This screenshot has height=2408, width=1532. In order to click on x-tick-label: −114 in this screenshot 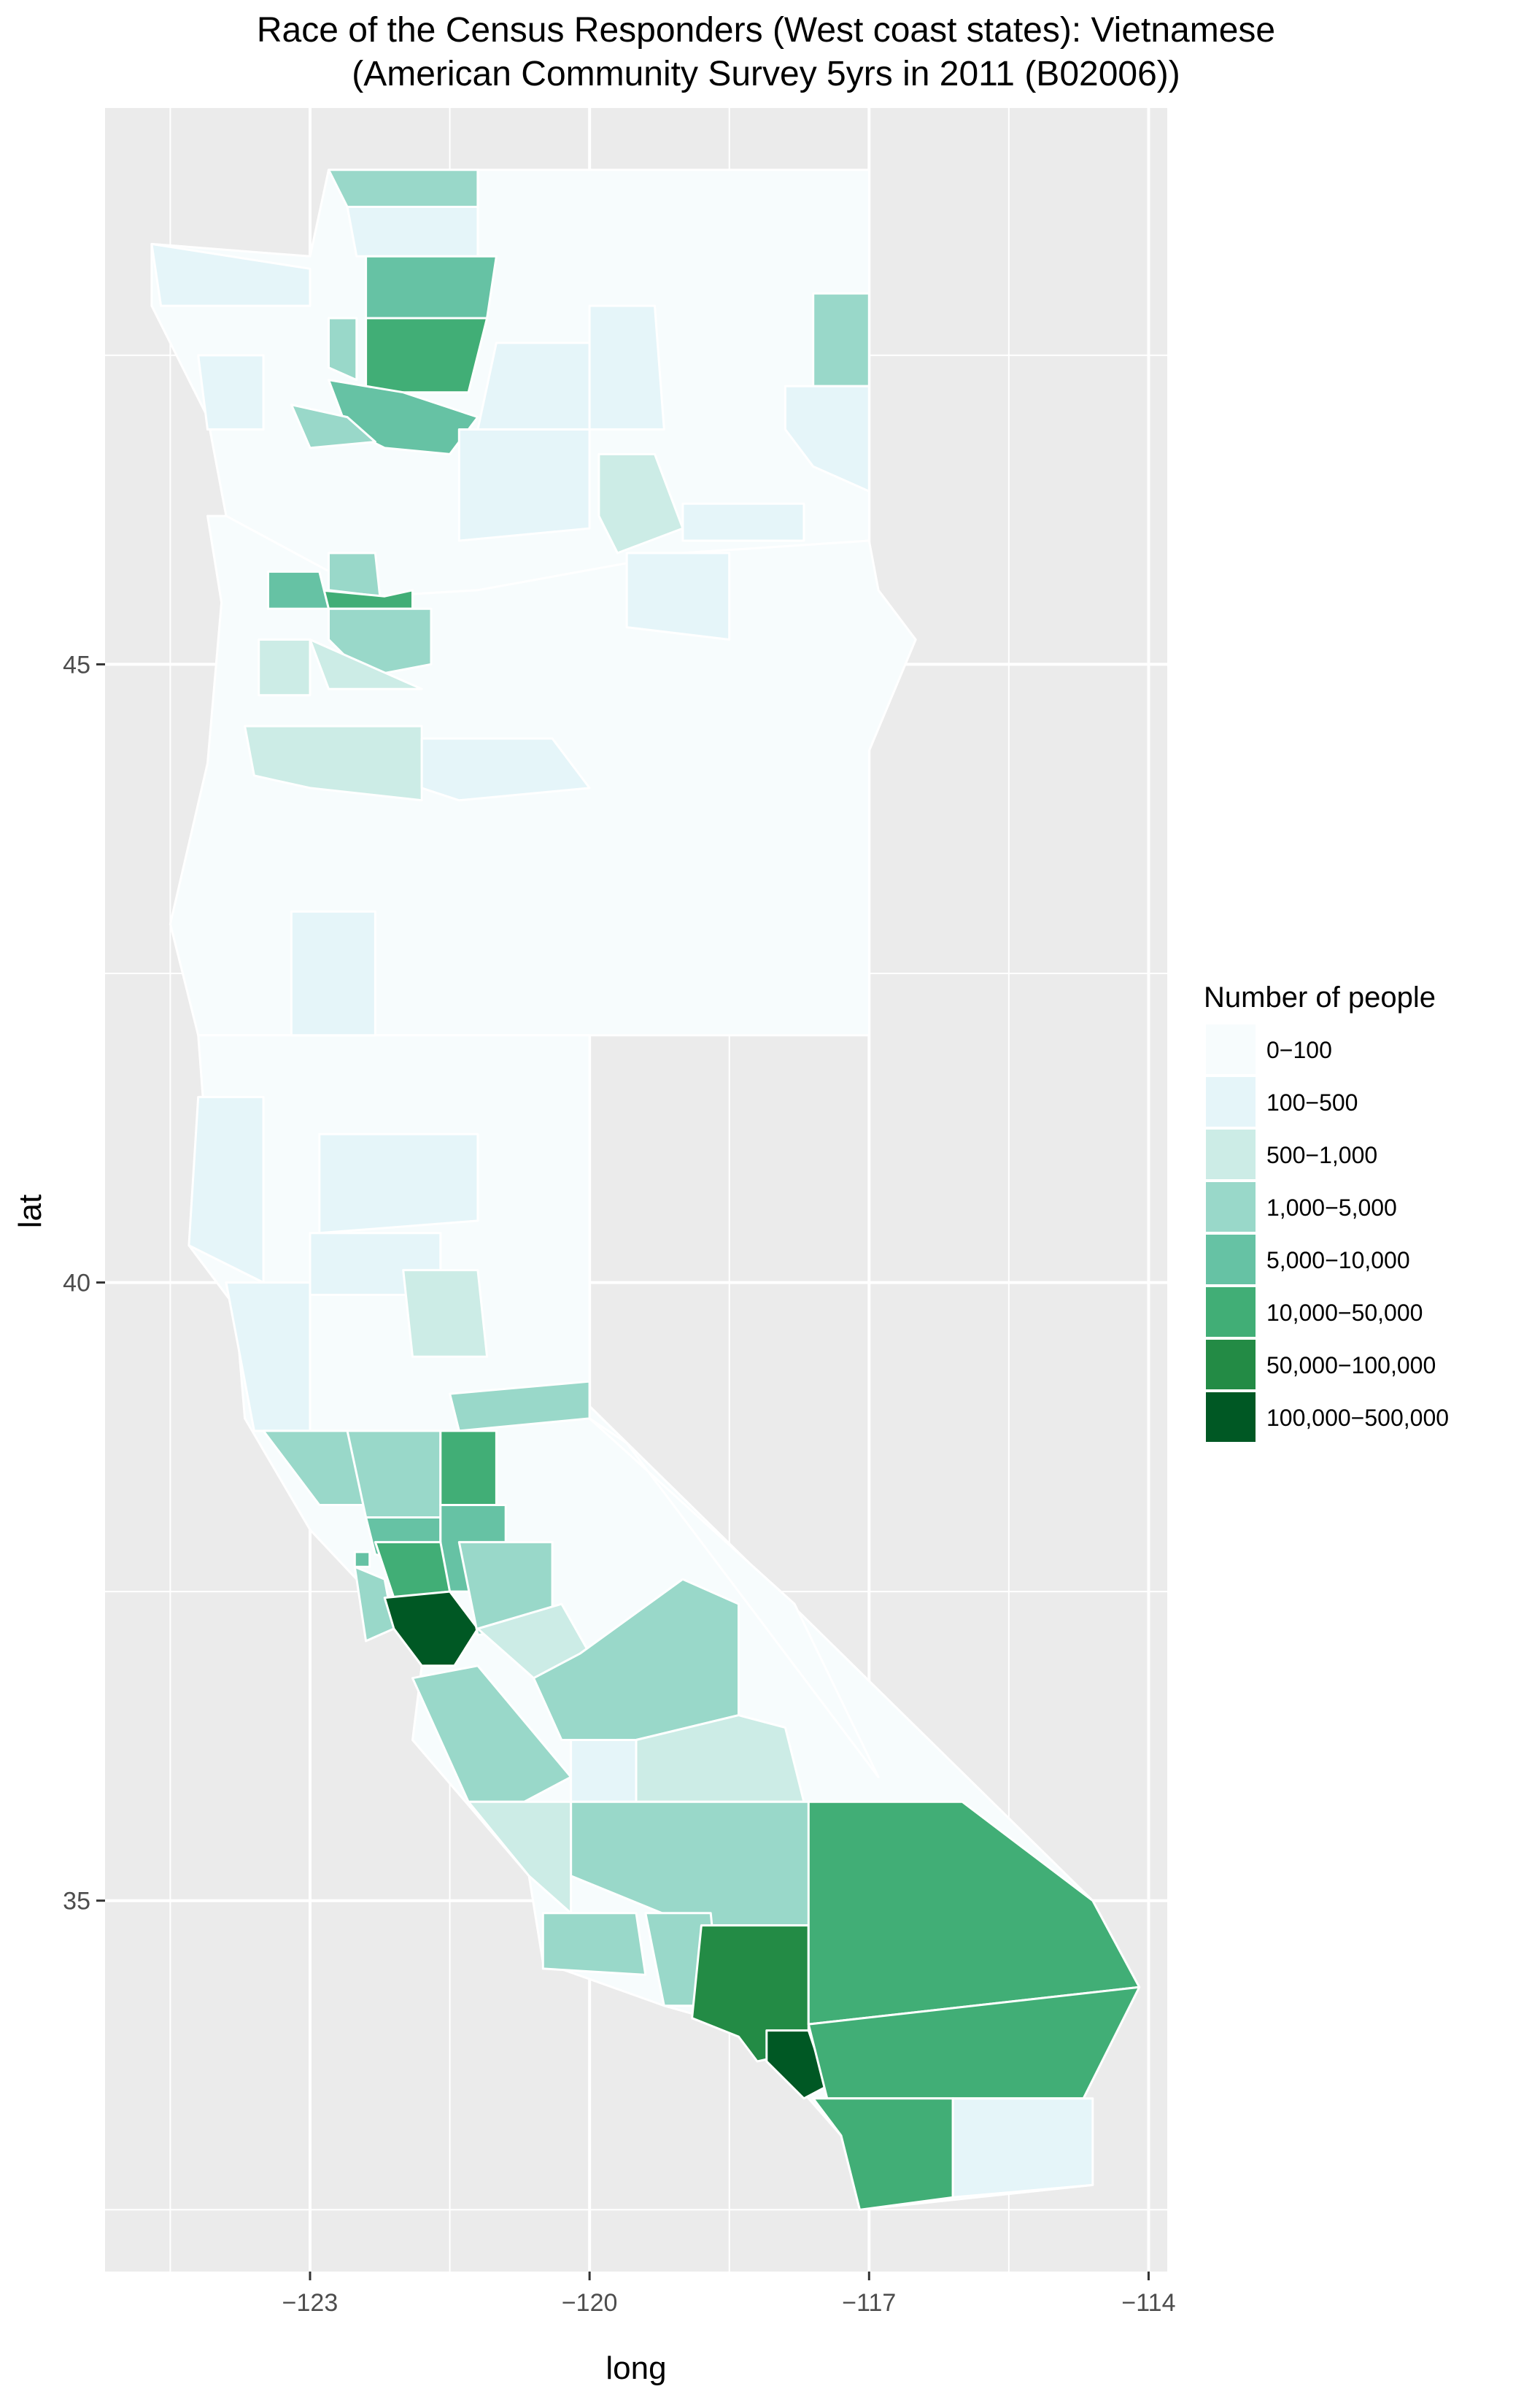, I will do `click(1148, 2303)`.